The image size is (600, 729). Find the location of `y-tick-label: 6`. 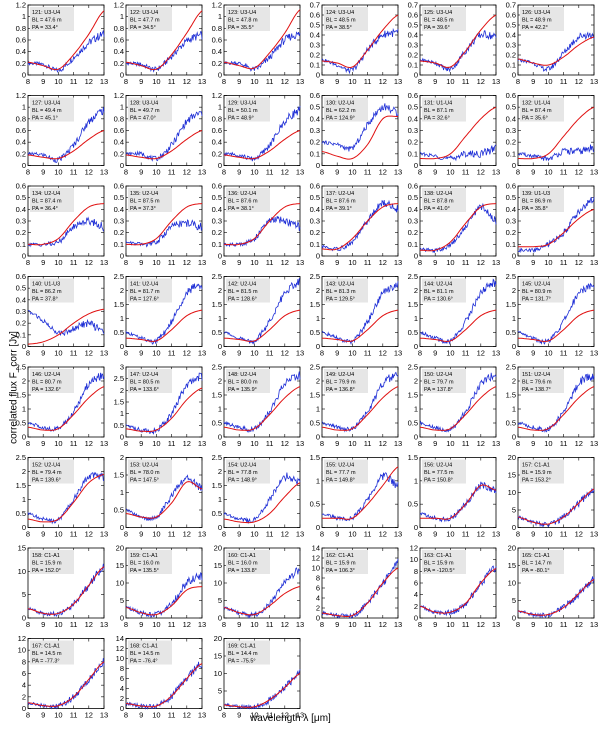

y-tick-label: 6 is located at coordinates (24, 673).